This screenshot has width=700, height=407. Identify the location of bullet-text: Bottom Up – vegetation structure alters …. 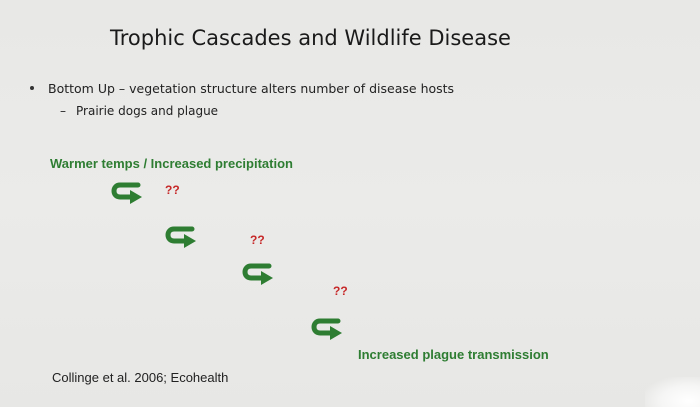
(251, 88).